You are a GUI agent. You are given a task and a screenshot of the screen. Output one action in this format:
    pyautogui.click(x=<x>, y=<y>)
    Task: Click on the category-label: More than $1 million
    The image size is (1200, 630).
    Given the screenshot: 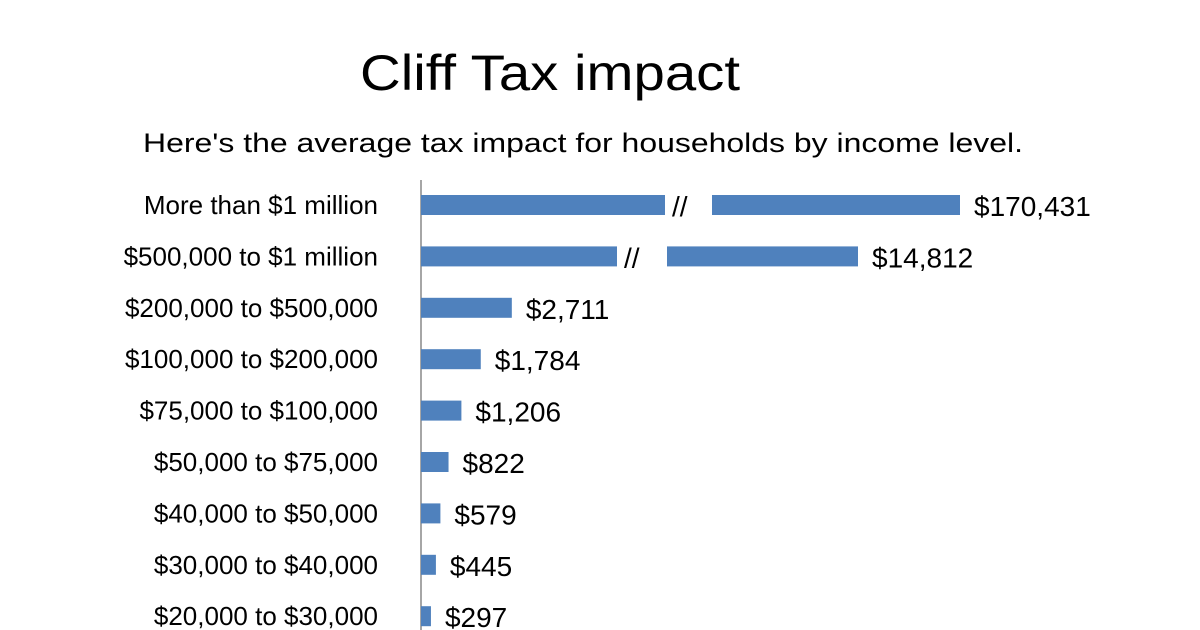 What is the action you would take?
    pyautogui.click(x=261, y=205)
    